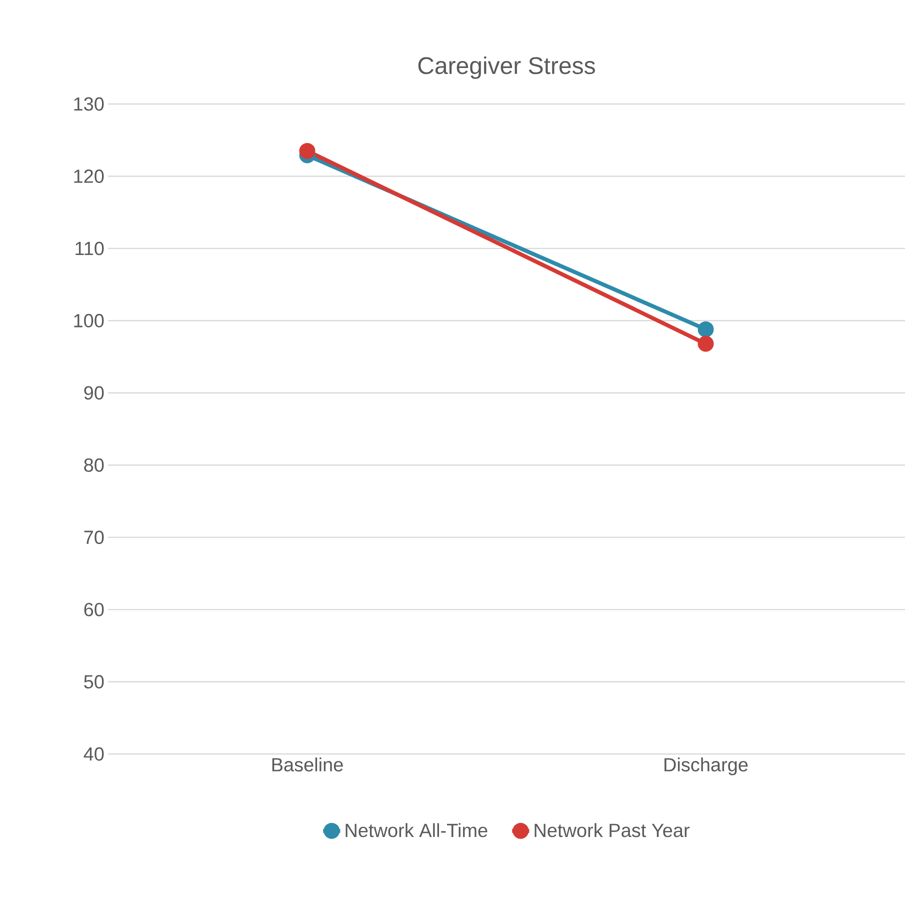 The height and width of the screenshot is (899, 922). Describe the element at coordinates (307, 765) in the screenshot. I see `x-tick-label: Baseline` at that location.